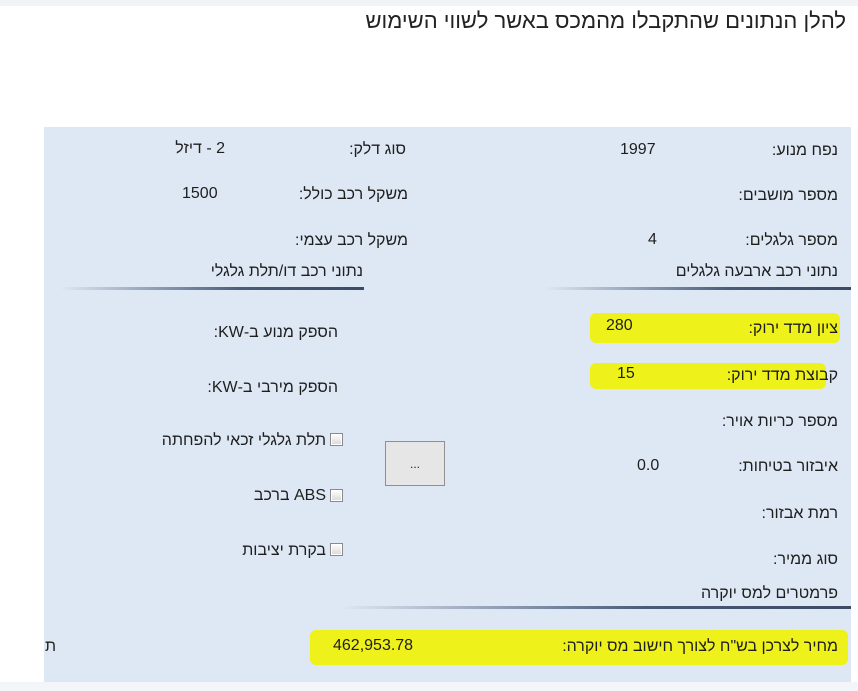  I want to click on engine-power-label: הספק מנוע ב-KW:, so click(275, 332).